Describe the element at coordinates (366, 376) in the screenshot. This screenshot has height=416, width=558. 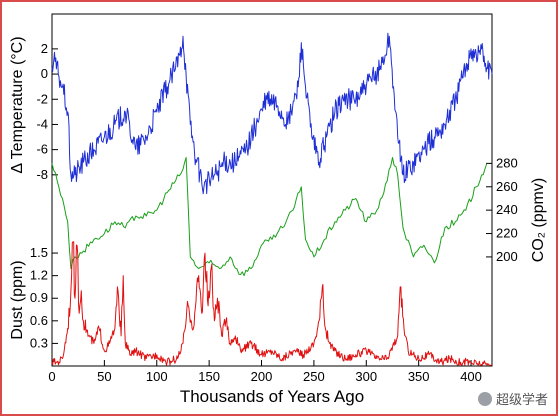
I see `x-tick-label: 300` at that location.